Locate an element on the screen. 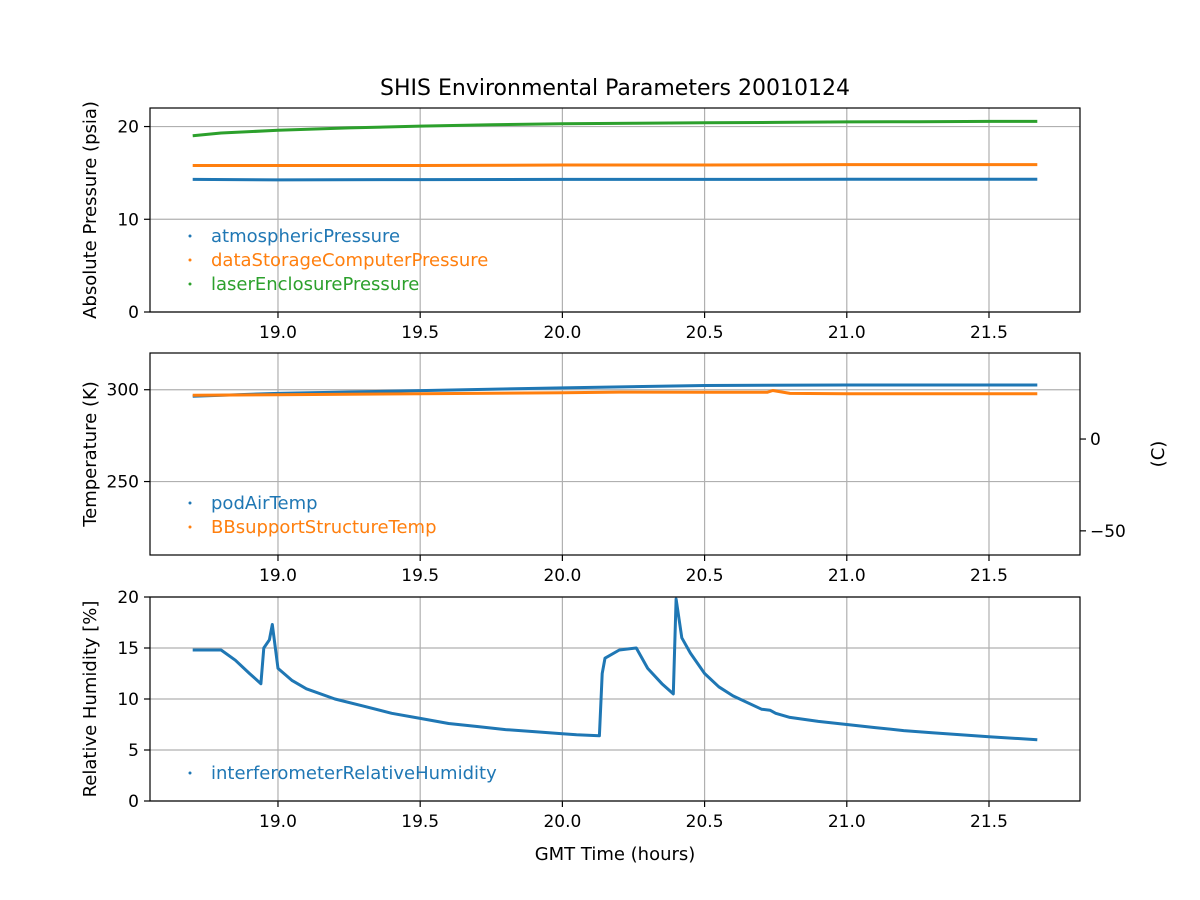  y-axis-label: Relative Humidity [%] is located at coordinates (90, 699).